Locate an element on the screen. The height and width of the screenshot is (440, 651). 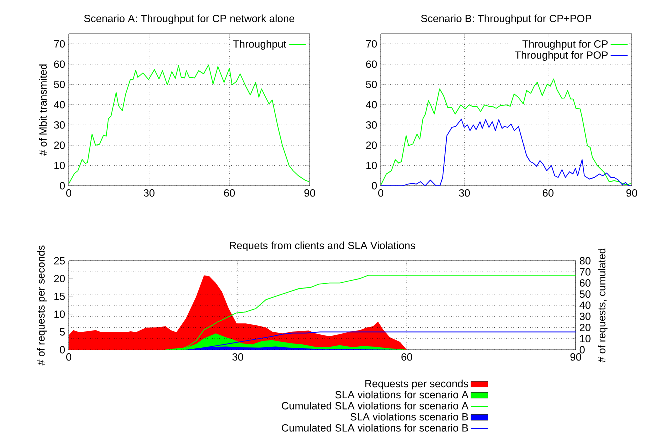
legend-label: Cumulated SLA violations for scenario A is located at coordinates (375, 406).